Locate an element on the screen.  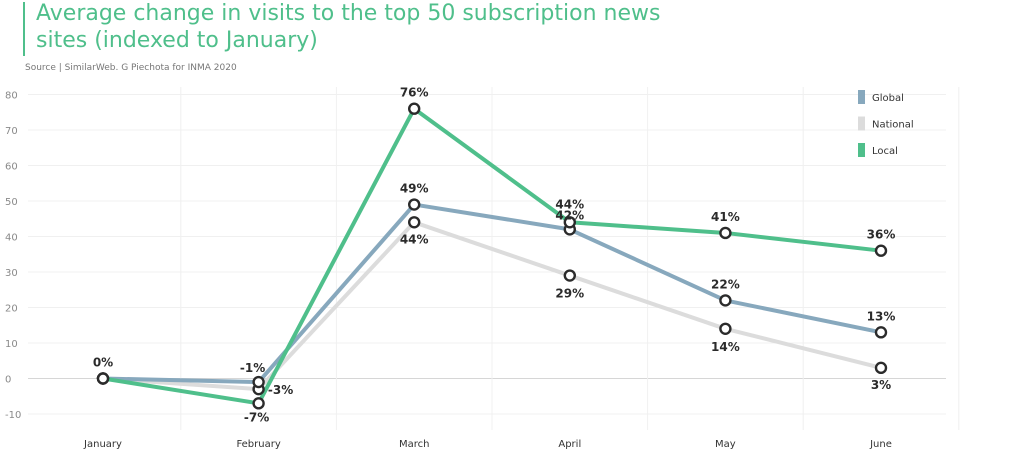
y-tick-label: 70 is located at coordinates (11, 131).